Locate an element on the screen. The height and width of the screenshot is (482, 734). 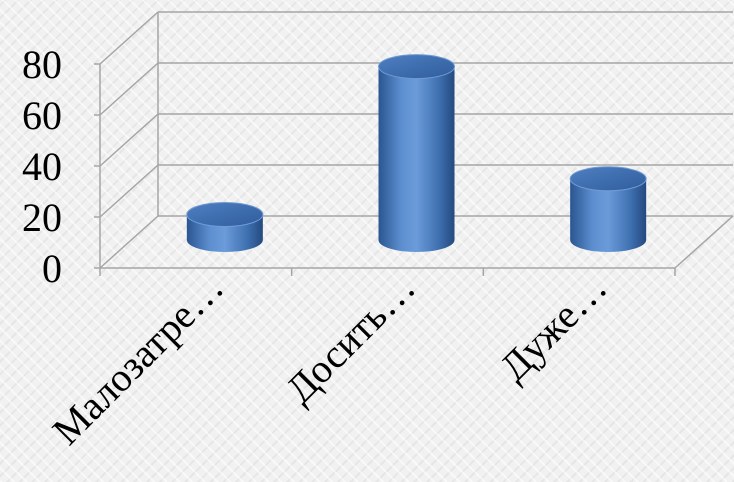
y-axis-ticks: 0 20 40 60 80 is located at coordinates (61, 166).